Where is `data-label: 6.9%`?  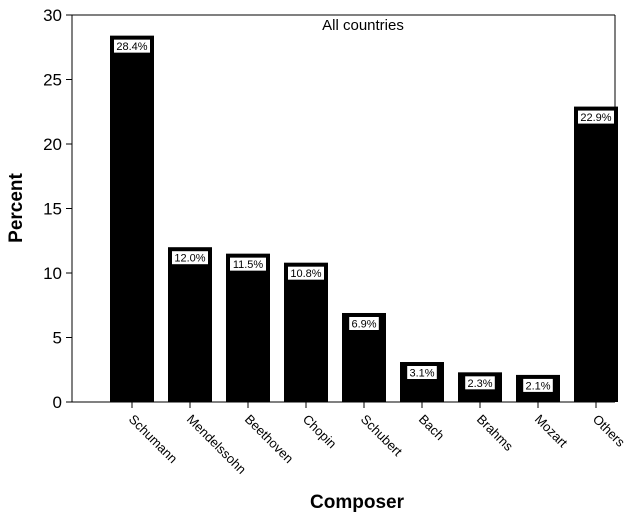 data-label: 6.9% is located at coordinates (363, 324).